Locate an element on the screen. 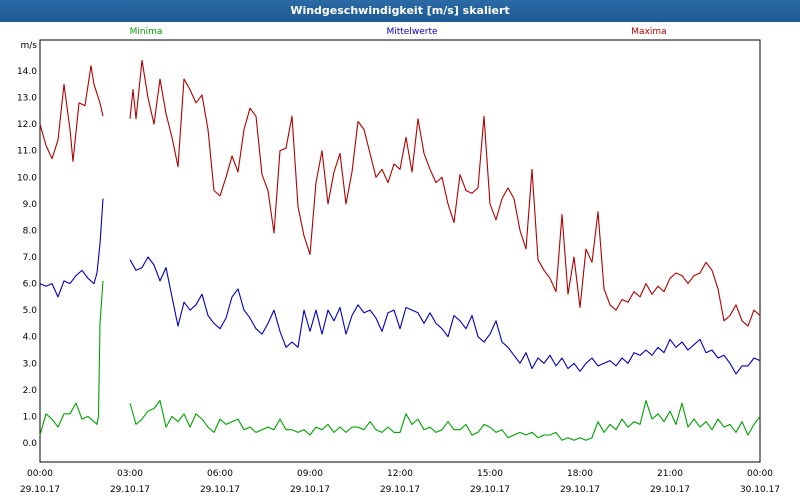 This screenshot has width=800, height=500. y-tick-label: 9.0 is located at coordinates (30, 205).